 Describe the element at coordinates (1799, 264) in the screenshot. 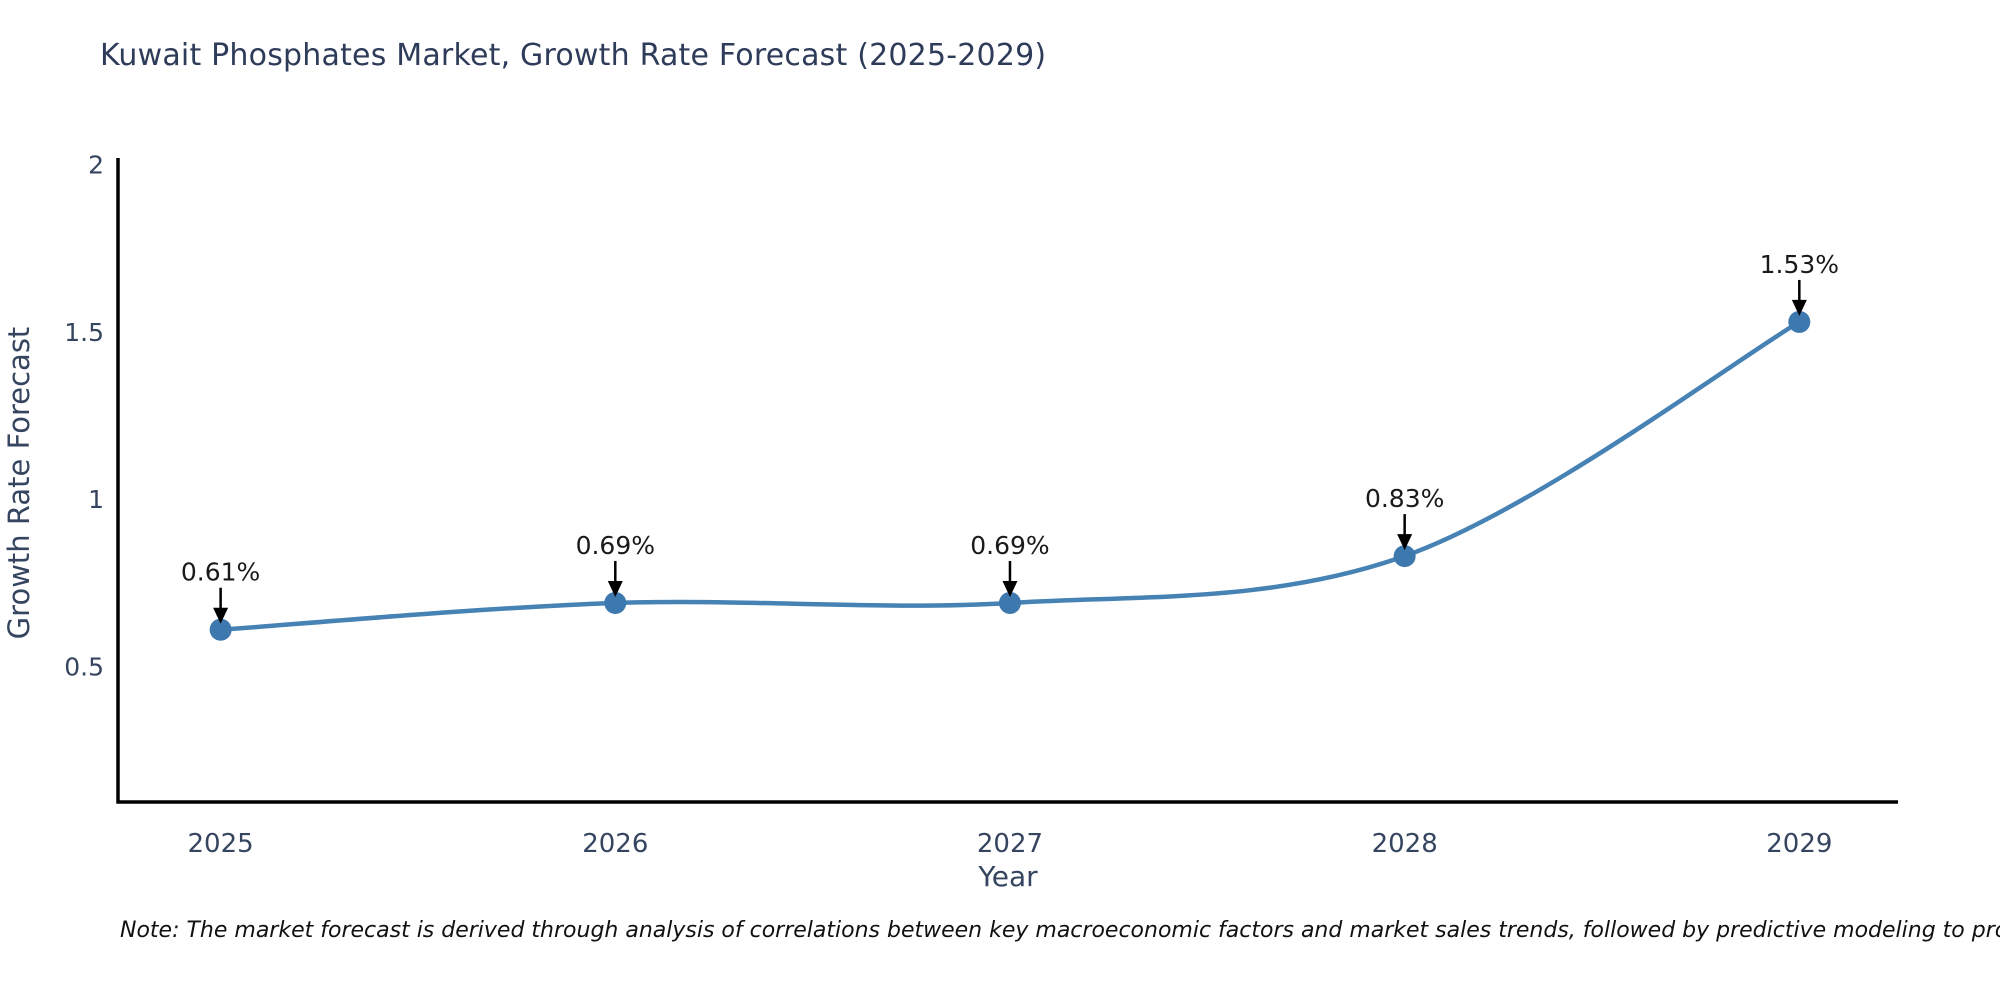

I see `point-value-label: 1.53%` at that location.